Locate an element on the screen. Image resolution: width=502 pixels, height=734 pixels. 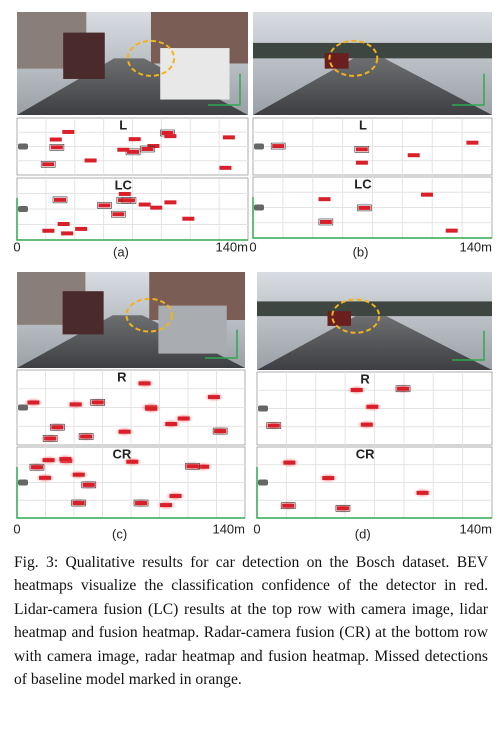
bev-axes is located at coordinates (132, 219).